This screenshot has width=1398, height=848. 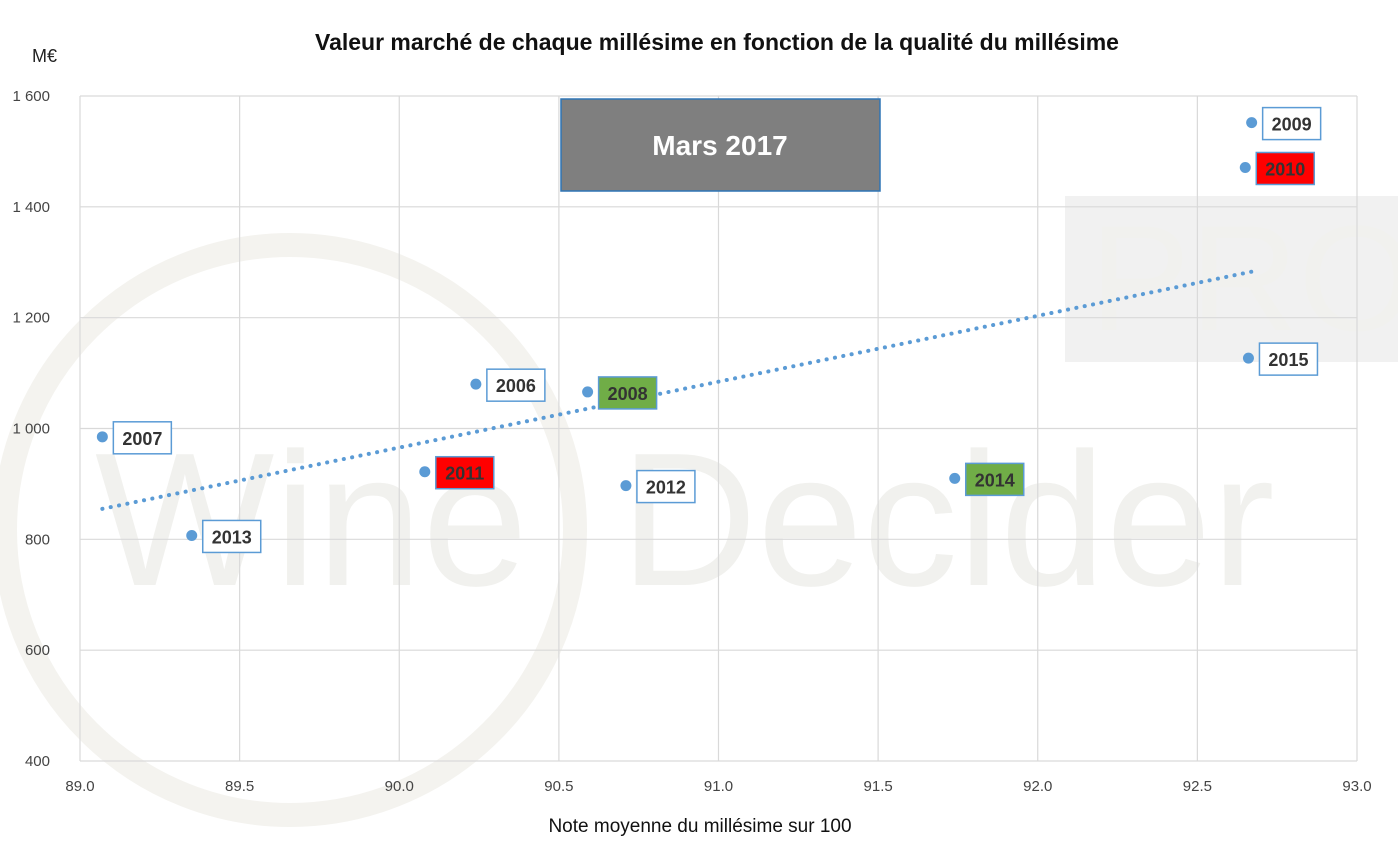 I want to click on x-tick-label: 89.0, so click(x=79, y=786).